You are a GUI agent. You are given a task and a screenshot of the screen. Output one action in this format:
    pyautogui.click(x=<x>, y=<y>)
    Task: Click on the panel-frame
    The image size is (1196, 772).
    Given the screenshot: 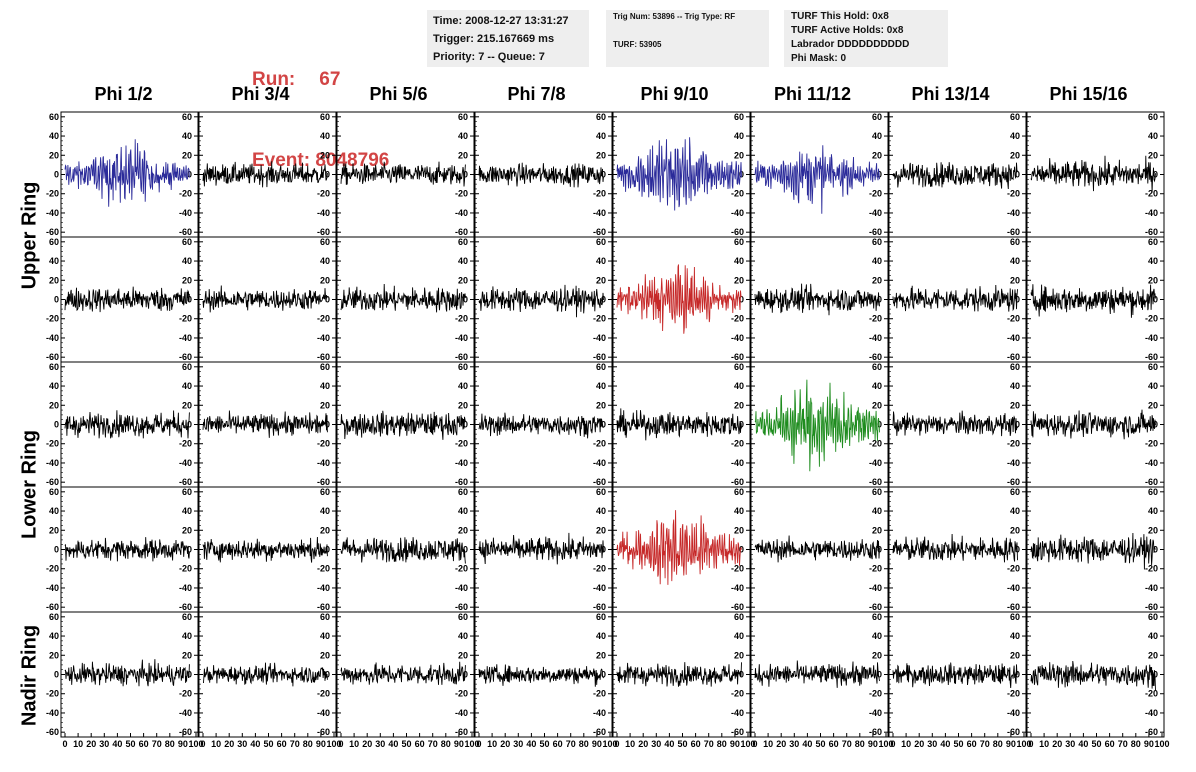 What is the action you would take?
    pyautogui.click(x=681, y=299)
    